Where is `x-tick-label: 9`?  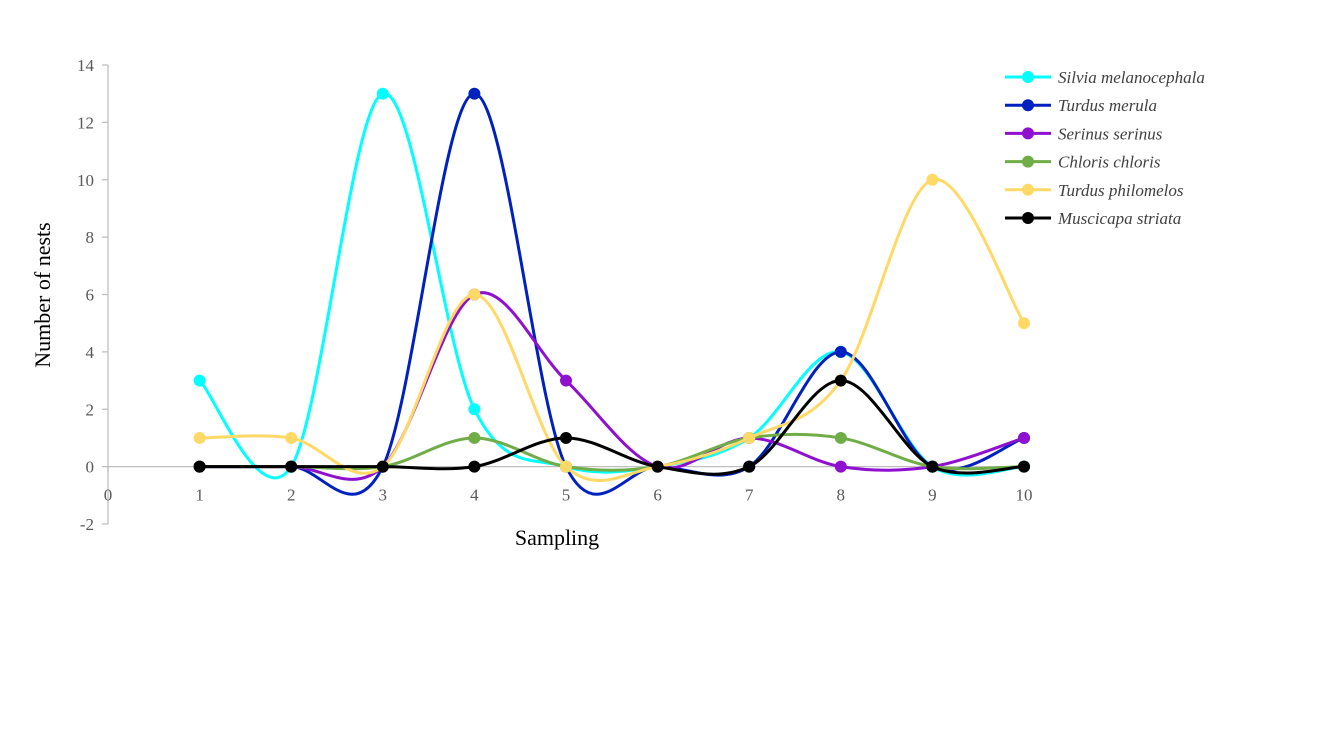 x-tick-label: 9 is located at coordinates (932, 495).